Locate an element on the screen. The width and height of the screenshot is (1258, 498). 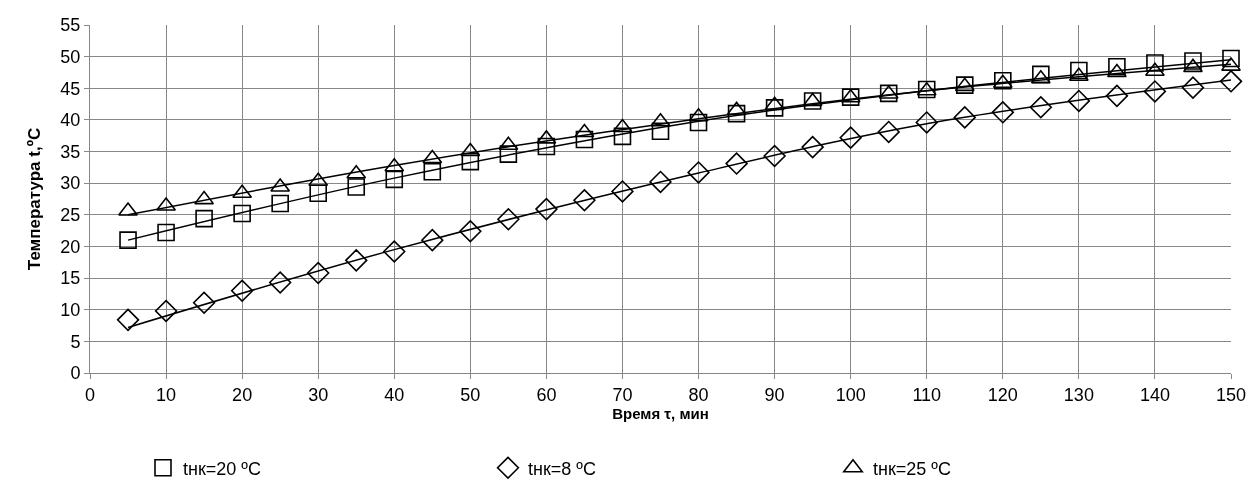
x-axis-title: Время τ, мин is located at coordinates (660, 413).